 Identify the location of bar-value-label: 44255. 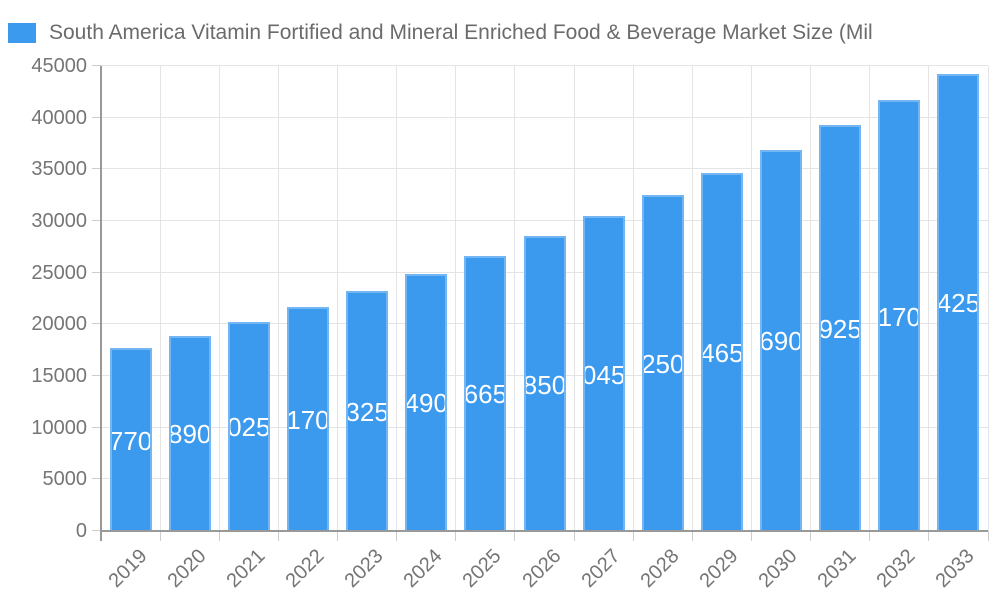
(958, 303).